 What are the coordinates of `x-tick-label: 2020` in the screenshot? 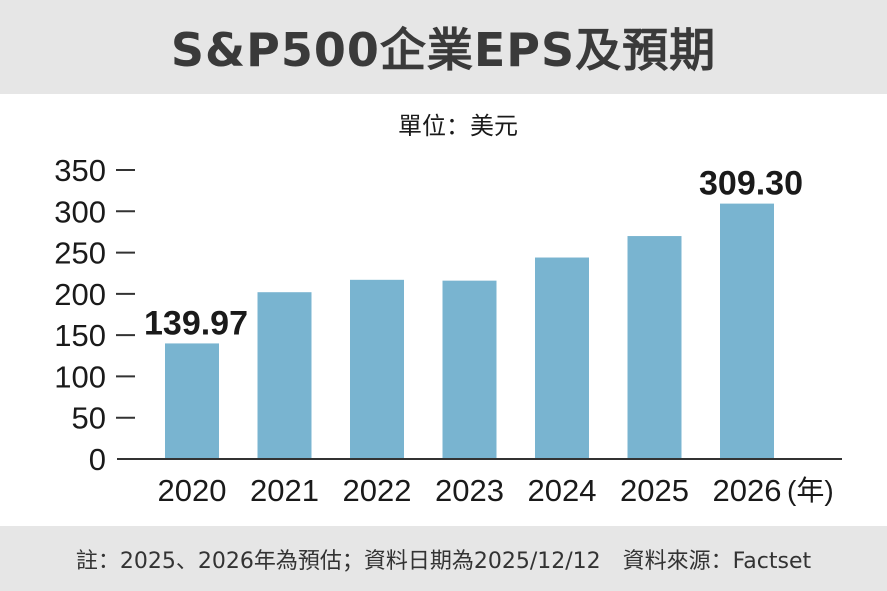 It's located at (192, 490).